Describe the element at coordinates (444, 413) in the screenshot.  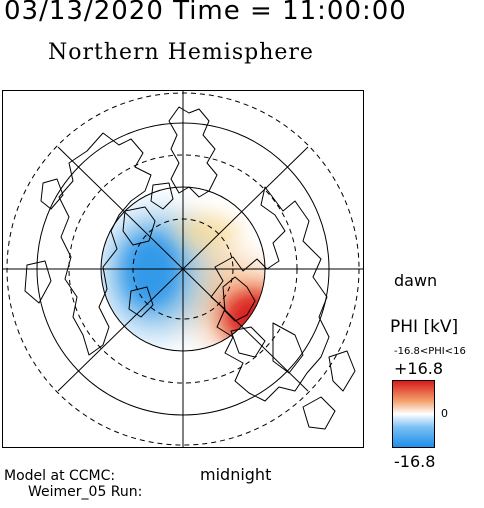
I see `colorbar-zero-label: 0` at that location.